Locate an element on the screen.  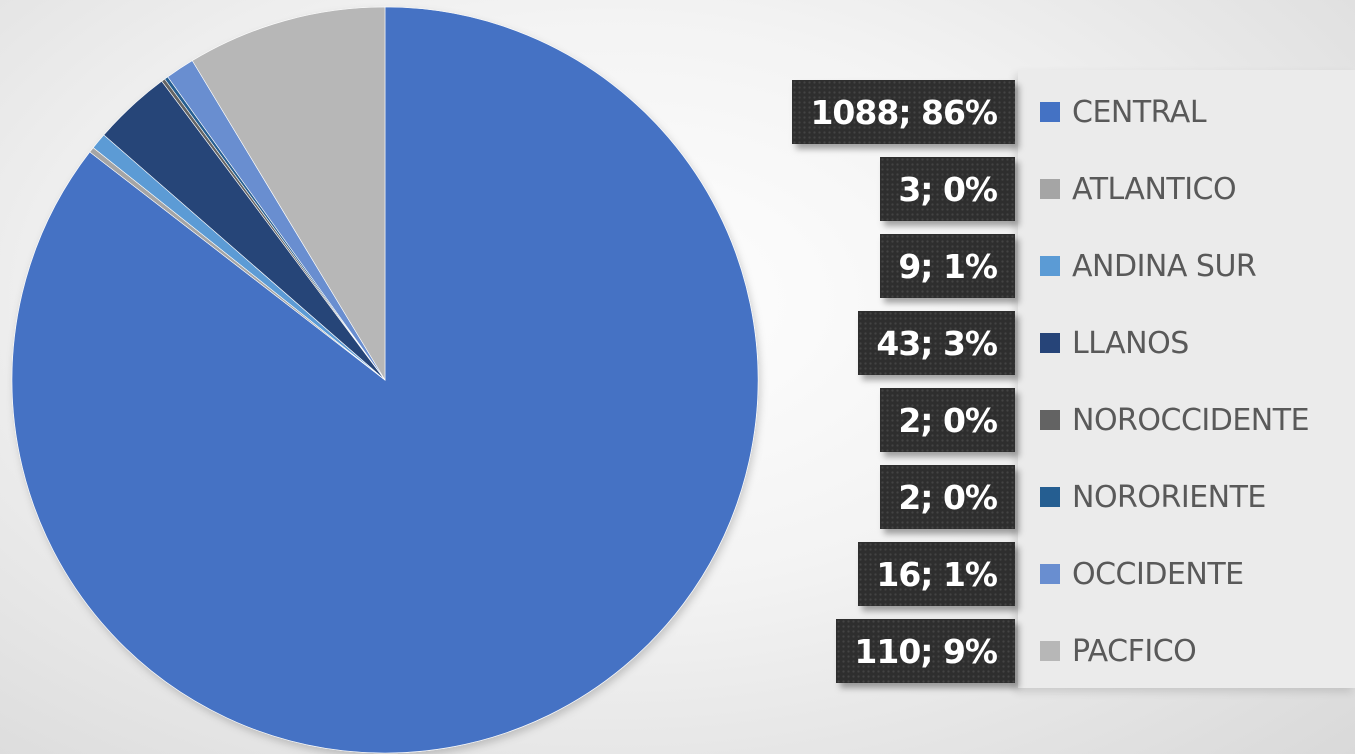
legend-swatch-nororiente is located at coordinates (1050, 497).